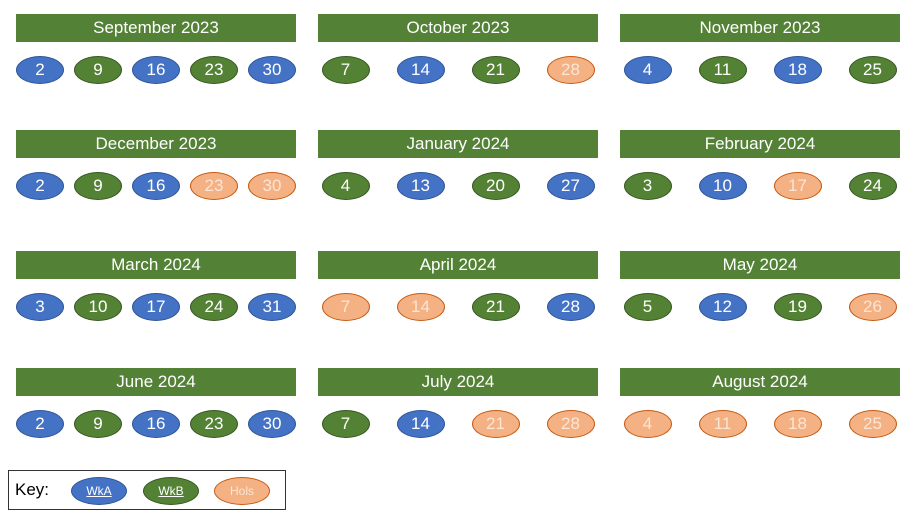 The image size is (920, 518). I want to click on holiday-day: 11, so click(722, 424).